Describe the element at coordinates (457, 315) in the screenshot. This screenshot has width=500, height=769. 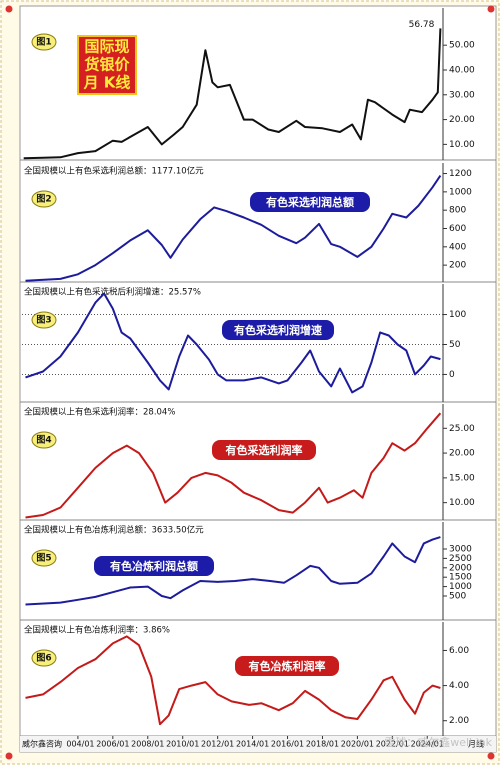
I see `y-tick-label: 100` at that location.